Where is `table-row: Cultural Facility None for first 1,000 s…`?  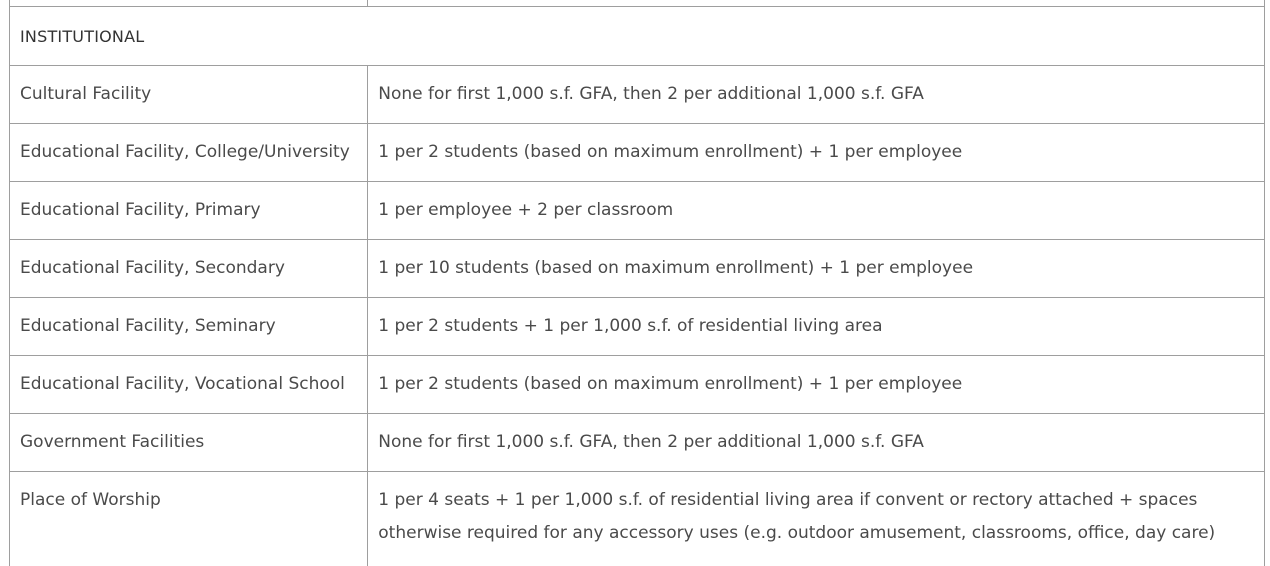
table-row: Cultural Facility None for first 1,000 s… is located at coordinates (636, 94).